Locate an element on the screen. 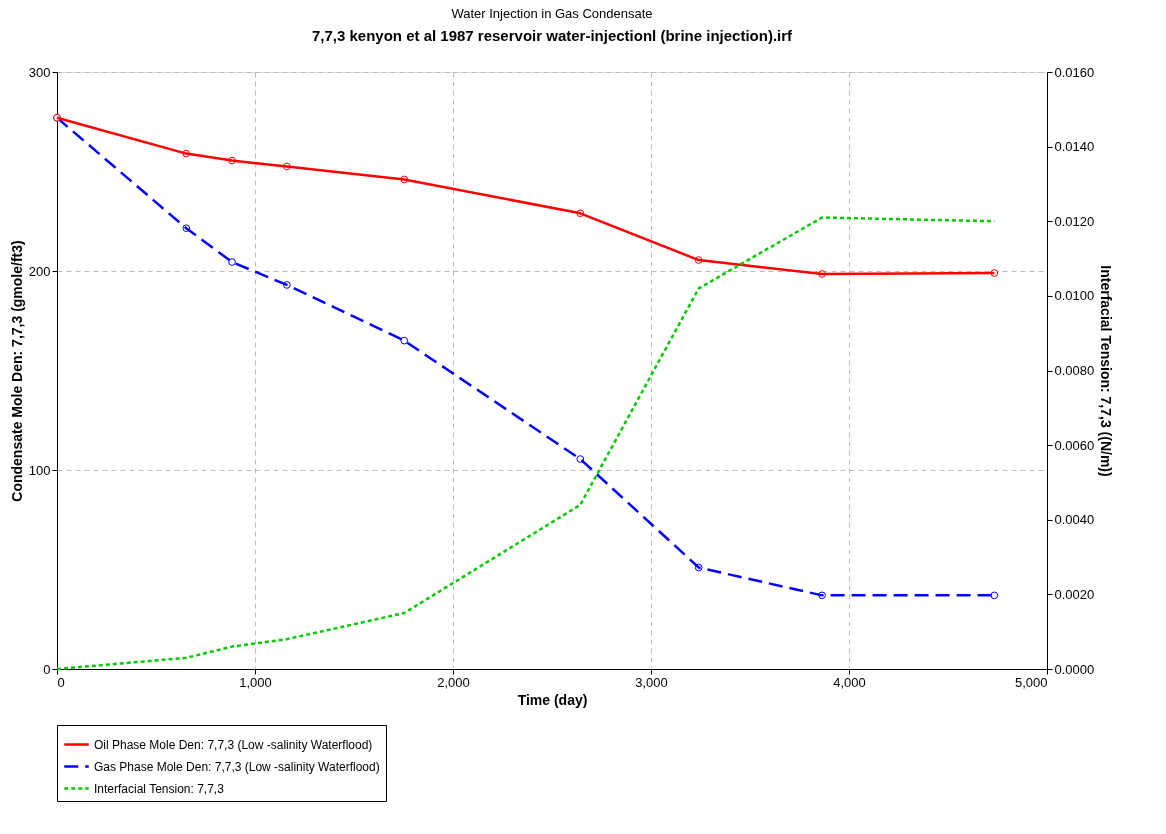 The height and width of the screenshot is (834, 1166). y-axis-title: Condensate Mole Den: 7,7,3 (gmole/ft3) is located at coordinates (16, 371).